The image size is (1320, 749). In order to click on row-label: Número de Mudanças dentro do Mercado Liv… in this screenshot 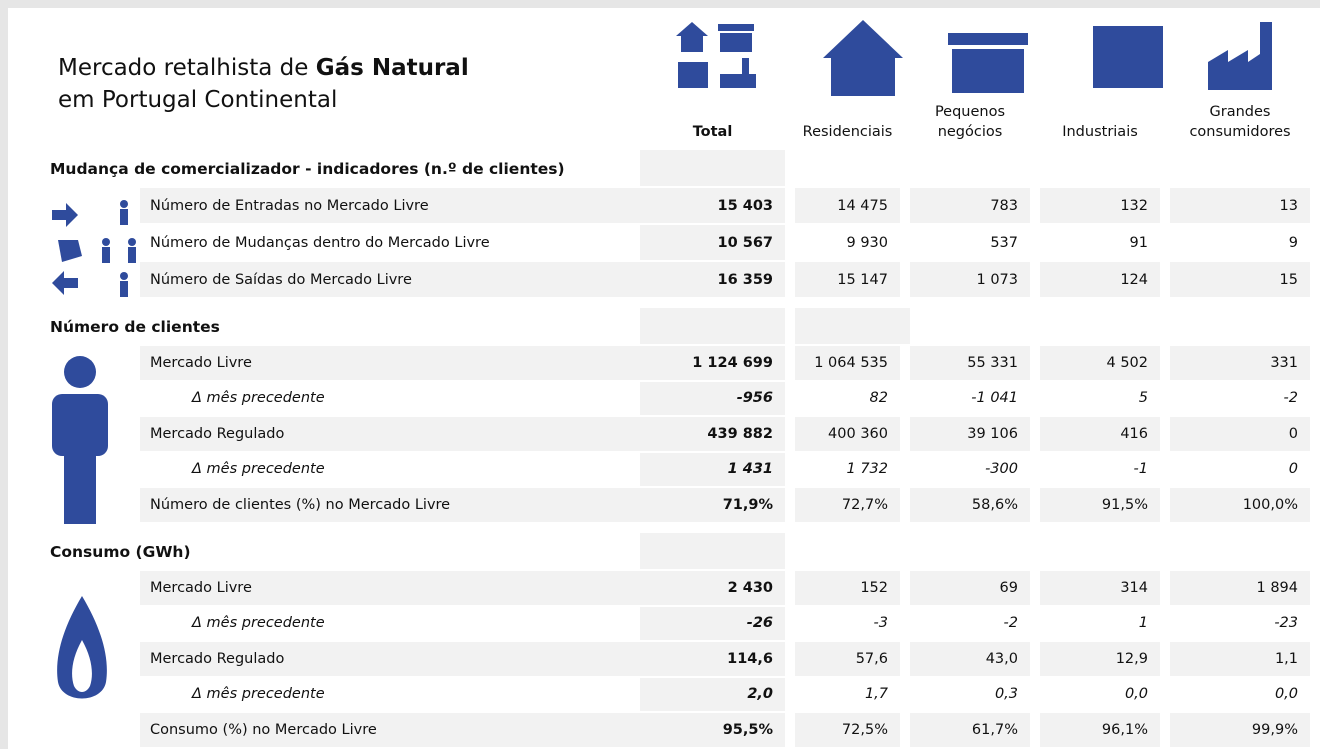, I will do `click(320, 242)`.